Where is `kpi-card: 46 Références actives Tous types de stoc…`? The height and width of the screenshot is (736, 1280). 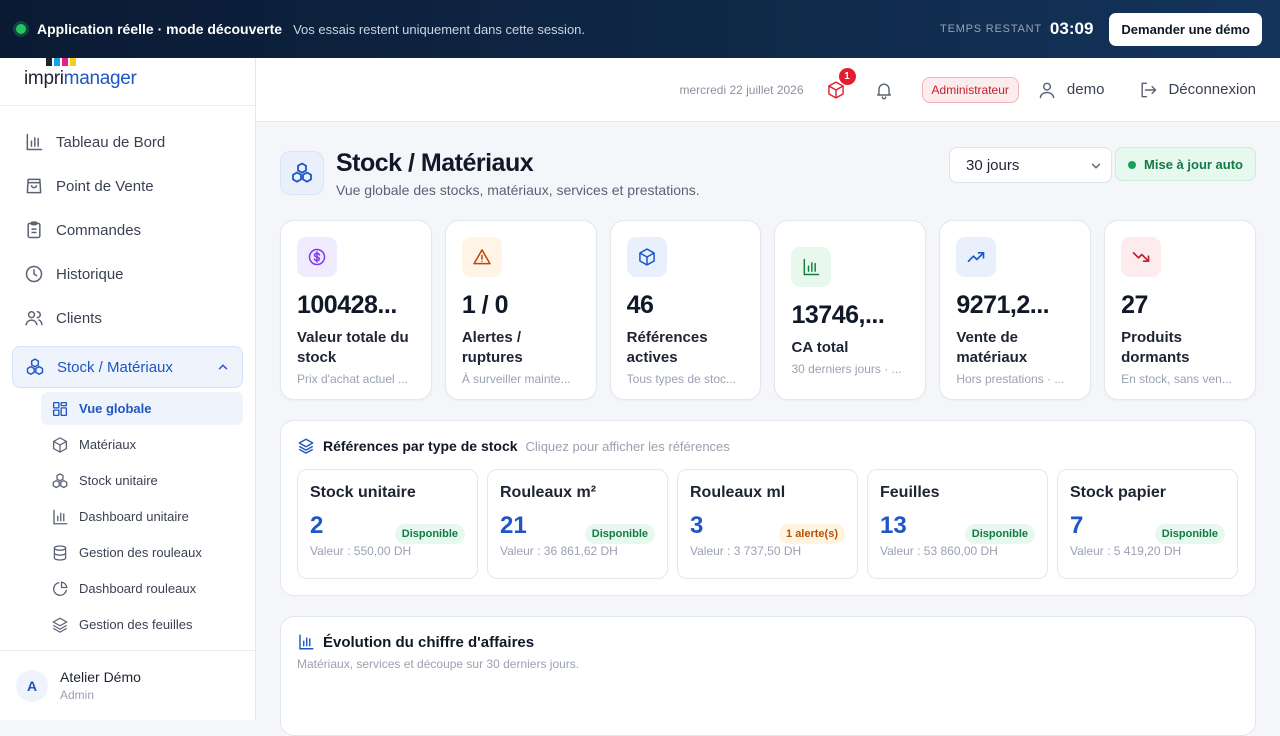 kpi-card: 46 Références actives Tous types de stoc… is located at coordinates (685, 310).